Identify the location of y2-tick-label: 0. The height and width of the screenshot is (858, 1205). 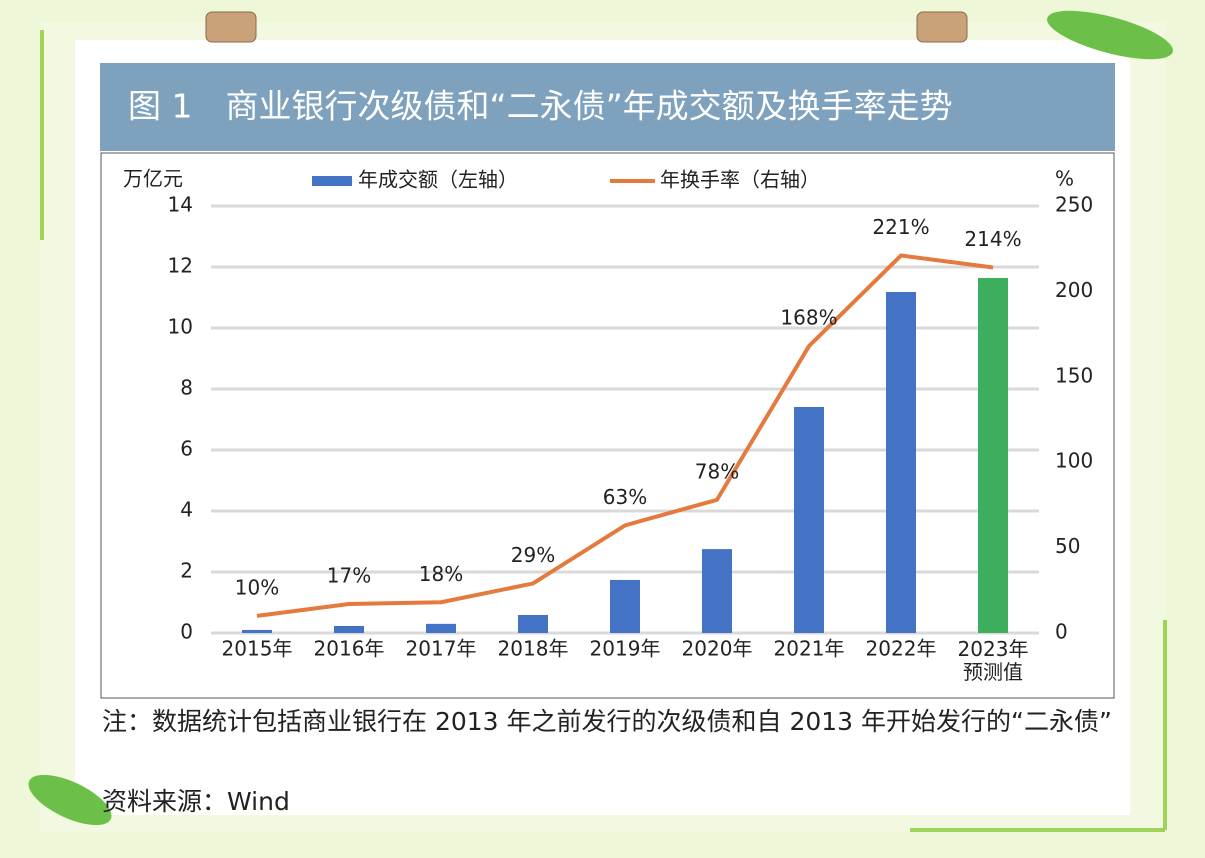
(1061, 632).